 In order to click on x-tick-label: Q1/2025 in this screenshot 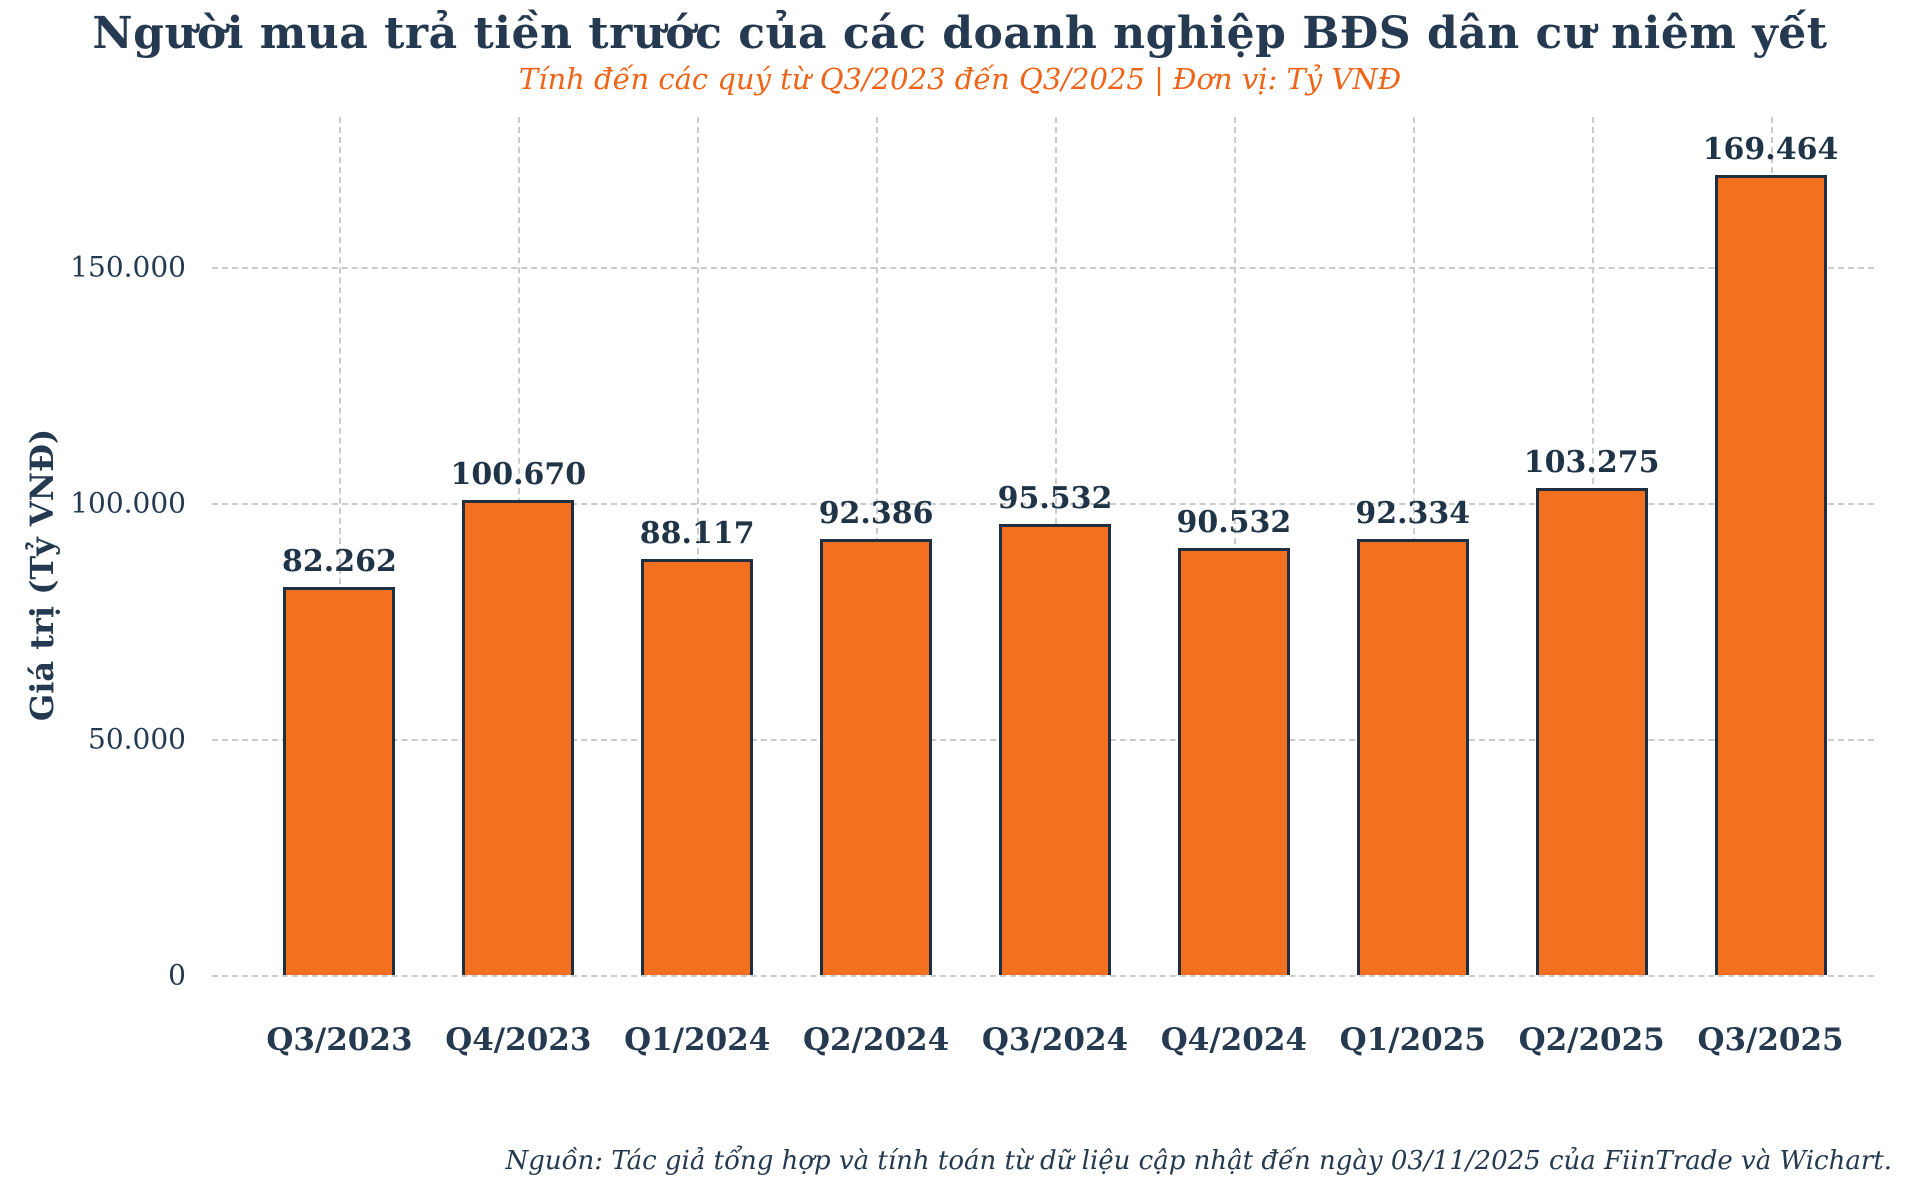, I will do `click(1412, 1040)`.